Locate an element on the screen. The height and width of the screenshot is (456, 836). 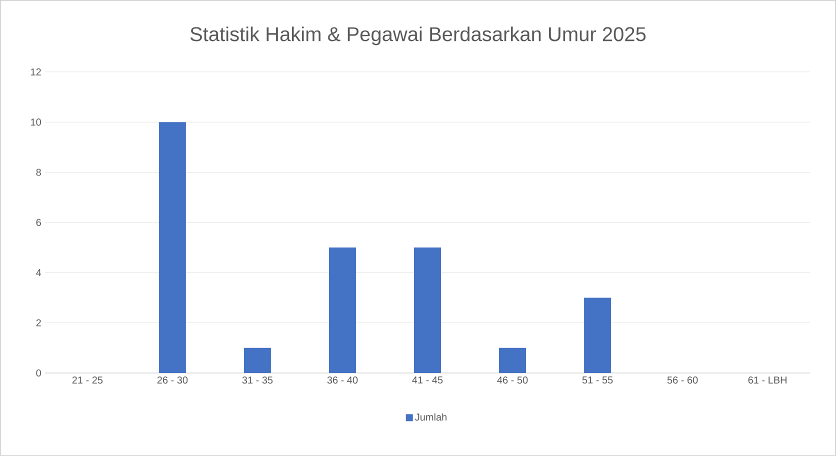
x-tick-label: 36 - 40 is located at coordinates (342, 380).